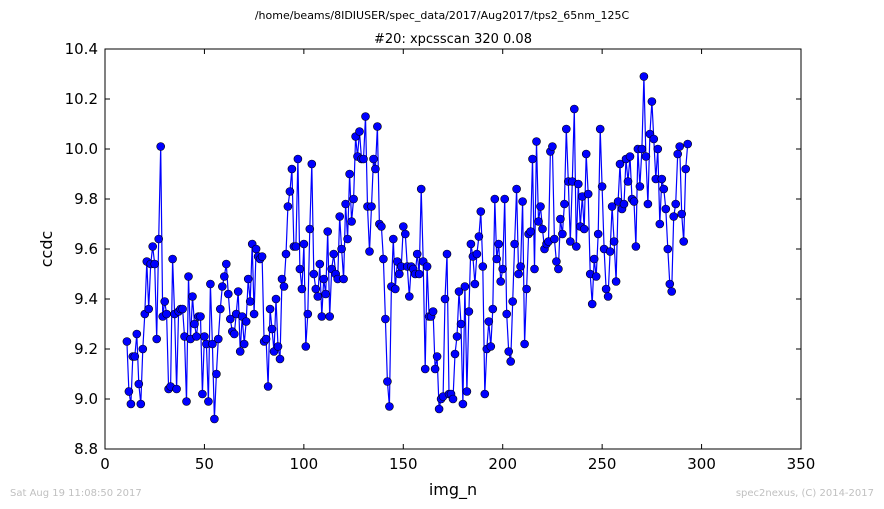 This screenshot has width=884, height=509. Describe the element at coordinates (86, 399) in the screenshot. I see `y-tick-label: 9.0` at that location.